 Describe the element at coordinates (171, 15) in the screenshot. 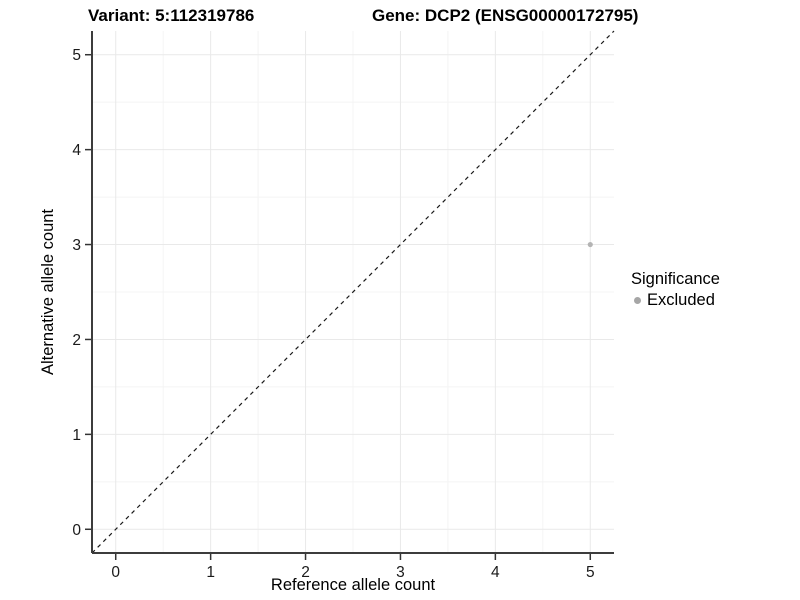

I see `plot-title-variant: Variant: 5:112319786` at that location.